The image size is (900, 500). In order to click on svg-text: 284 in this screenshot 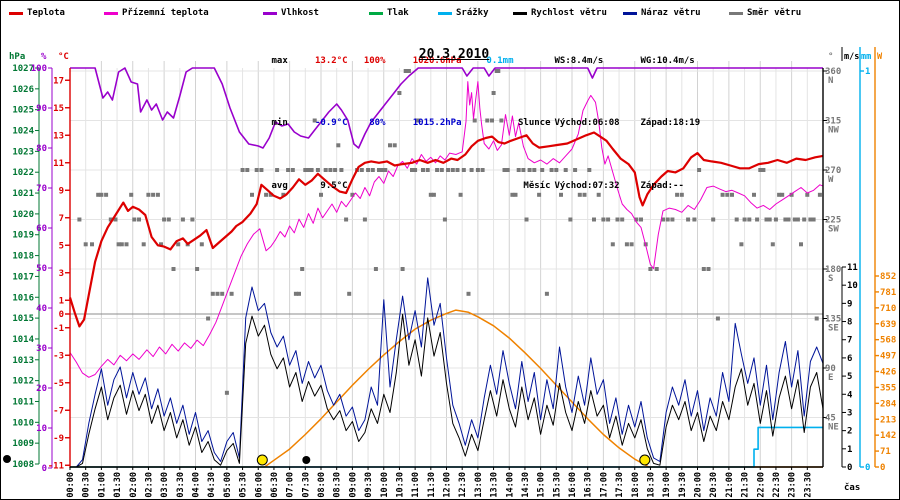, I will do `click(888, 404)`.